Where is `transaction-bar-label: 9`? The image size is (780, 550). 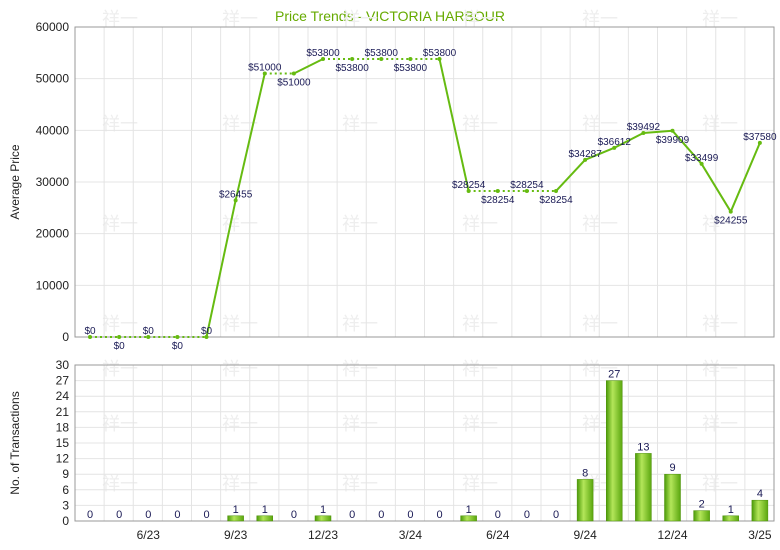
transaction-bar-label: 9 is located at coordinates (672, 468).